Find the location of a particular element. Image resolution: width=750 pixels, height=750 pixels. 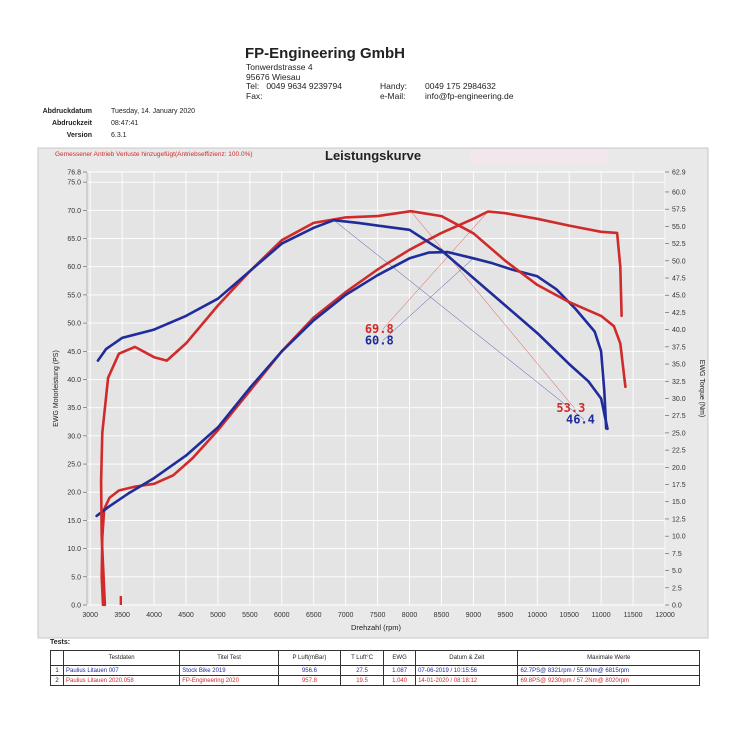

email-address: info@fp-engineering.de is located at coordinates (469, 95).